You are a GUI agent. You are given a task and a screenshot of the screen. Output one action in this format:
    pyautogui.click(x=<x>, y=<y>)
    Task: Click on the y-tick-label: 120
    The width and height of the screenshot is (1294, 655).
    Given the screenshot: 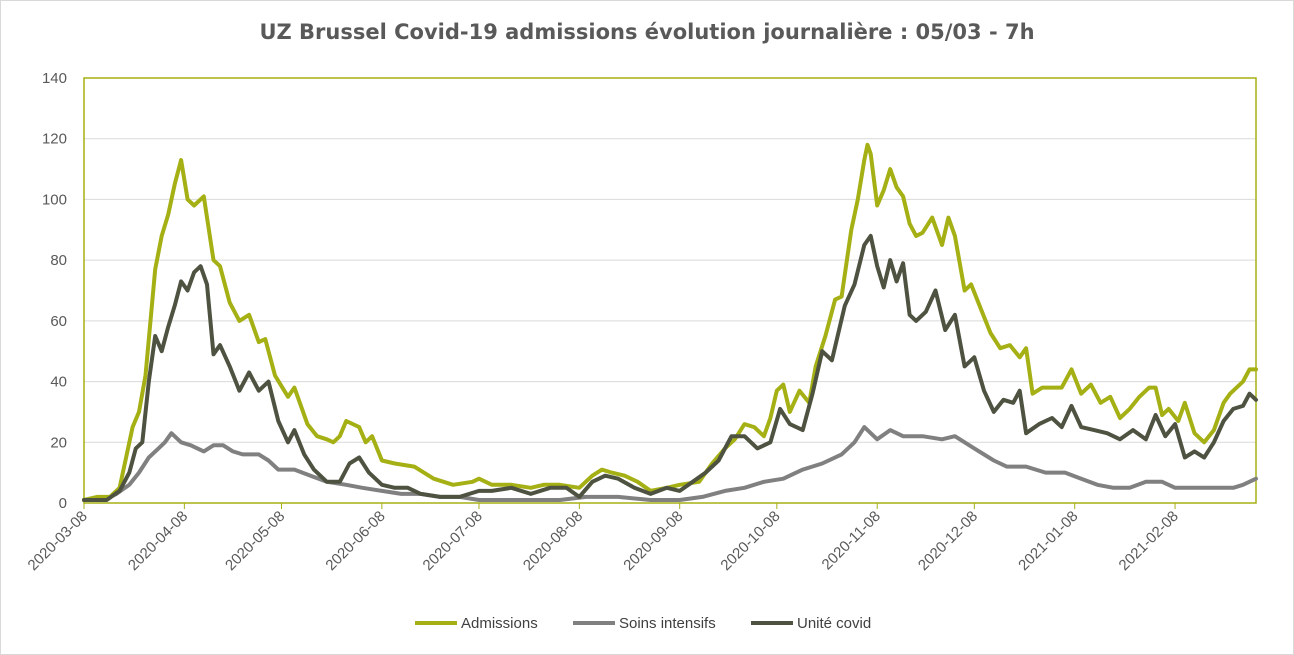 What is the action you would take?
    pyautogui.click(x=54, y=139)
    